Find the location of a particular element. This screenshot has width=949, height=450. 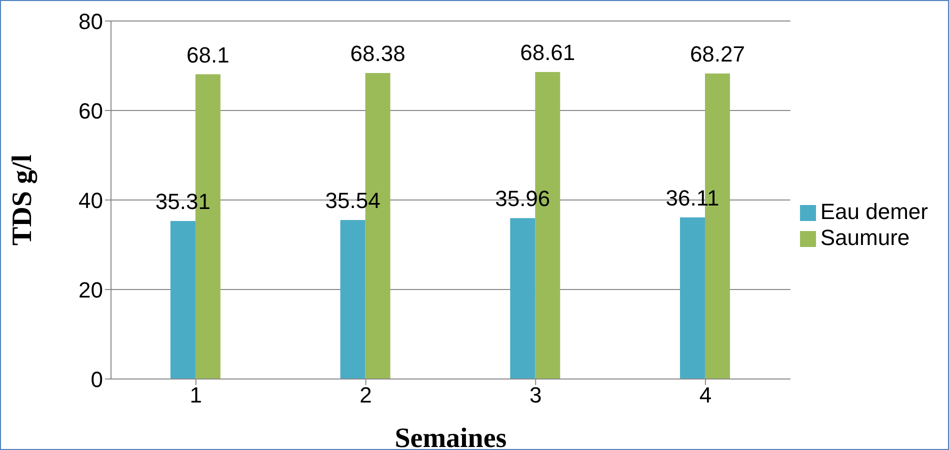

x-tick-label: 2 is located at coordinates (366, 395).